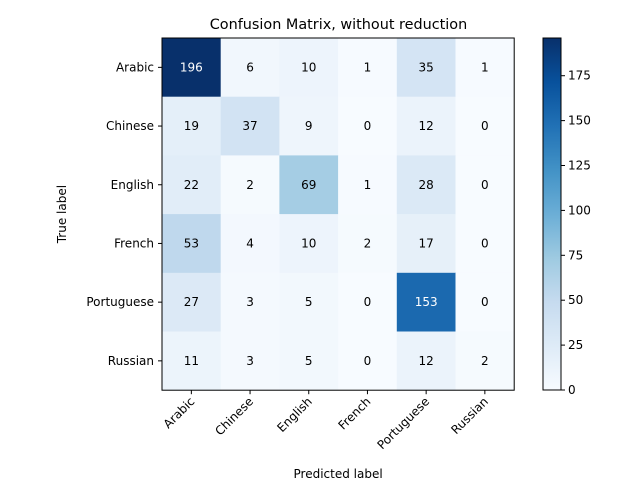 The image size is (640, 485). What do you see at coordinates (62, 214) in the screenshot?
I see `y-axis-label: True label` at bounding box center [62, 214].